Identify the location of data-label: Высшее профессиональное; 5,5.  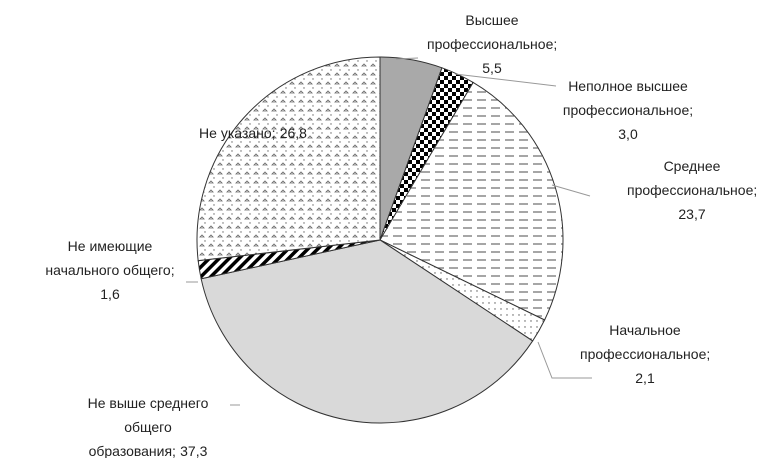
(492, 44).